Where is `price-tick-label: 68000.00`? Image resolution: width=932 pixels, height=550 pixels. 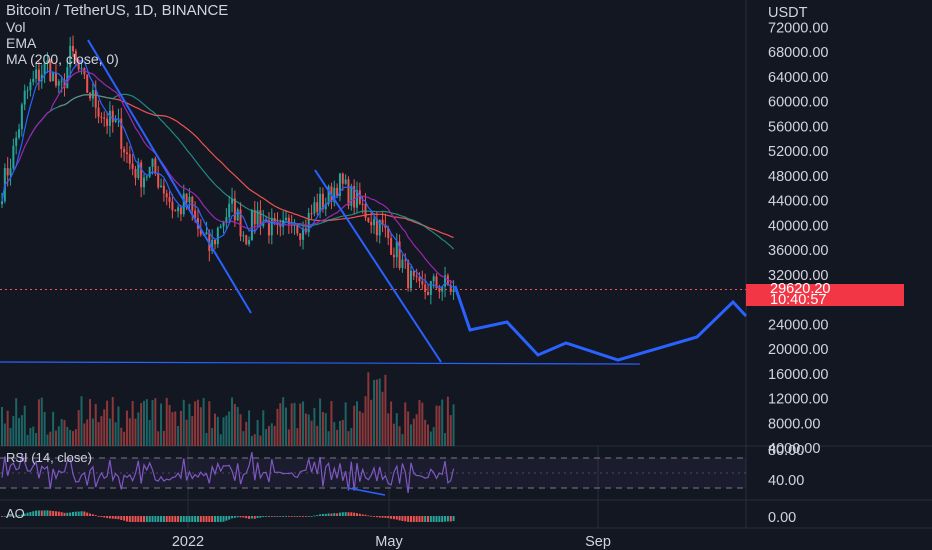
price-tick-label: 68000.00 is located at coordinates (798, 53).